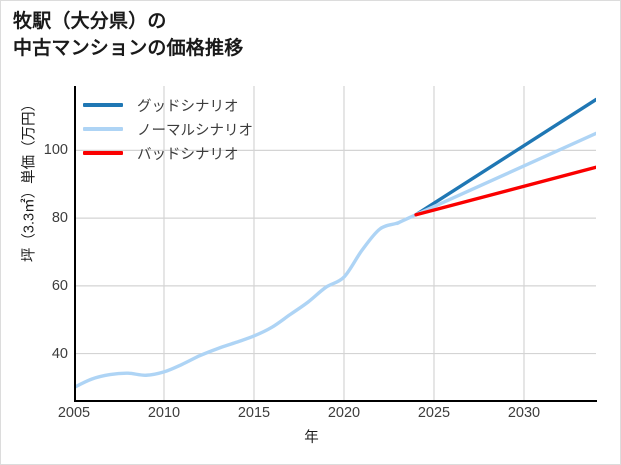 The width and height of the screenshot is (621, 465). What do you see at coordinates (45, 232) in the screenshot?
I see `y-tick-labels: 40 60 80 100` at bounding box center [45, 232].